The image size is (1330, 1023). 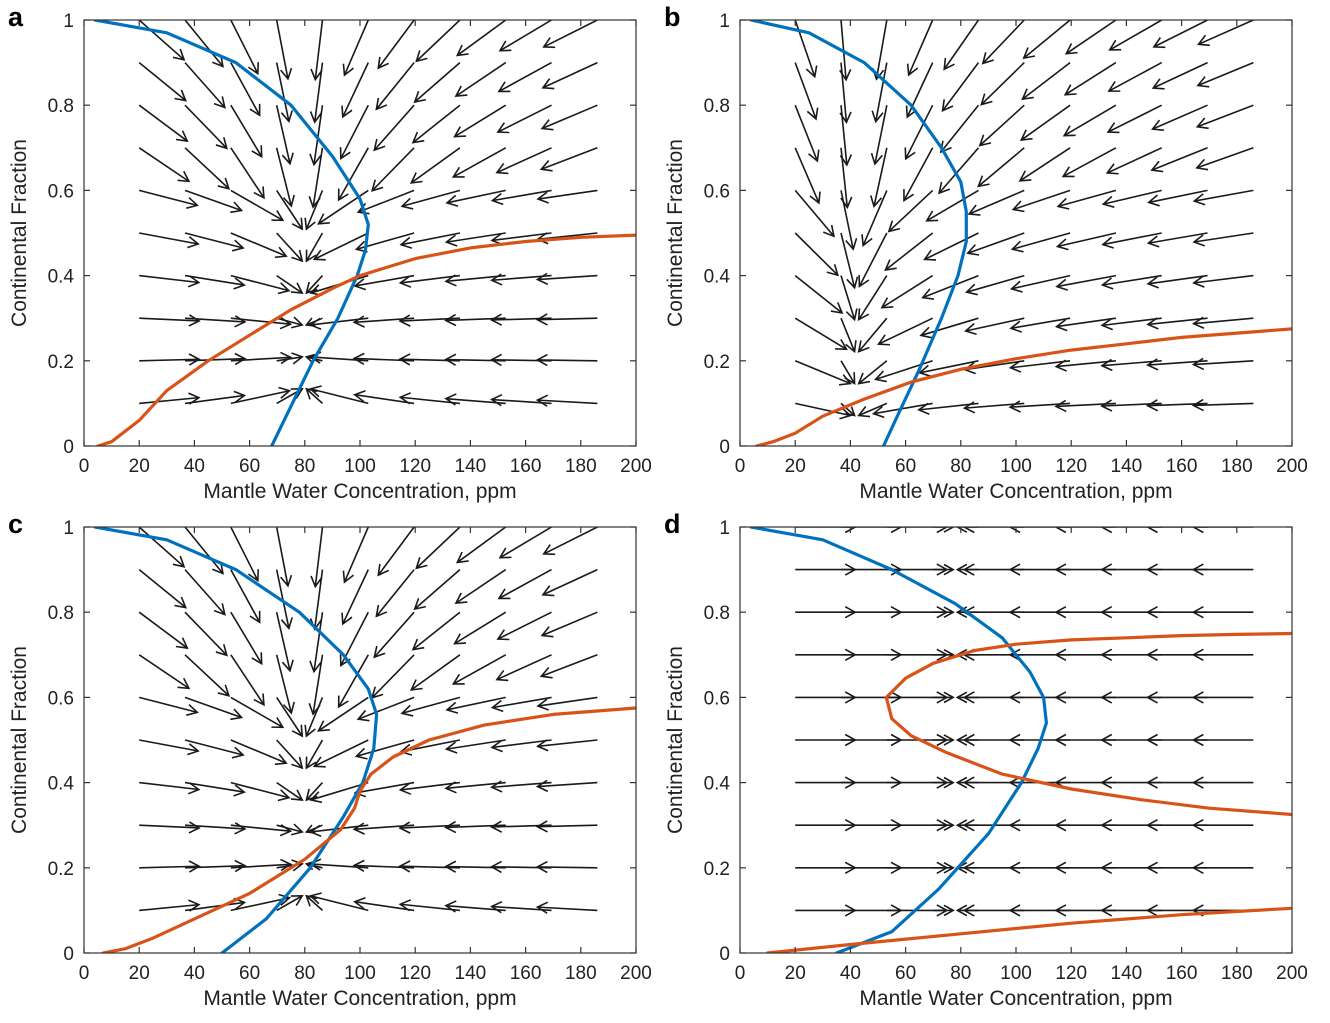 What do you see at coordinates (724, 447) in the screenshot?
I see `y-tick-label: 0` at bounding box center [724, 447].